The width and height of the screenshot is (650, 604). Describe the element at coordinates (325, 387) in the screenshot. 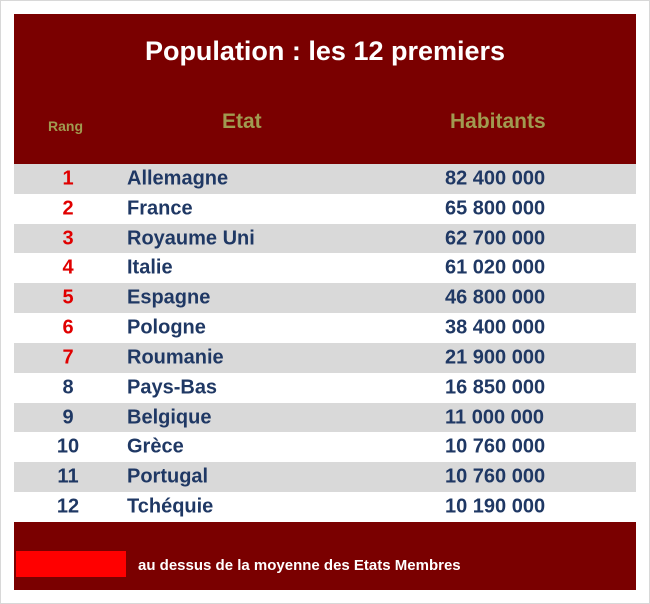

I see `table-row: 8 Pays-Bas 16 850 000` at that location.